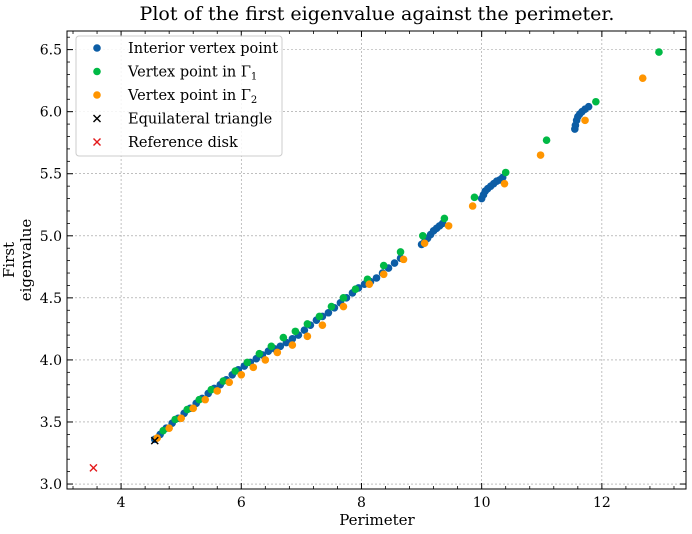  I want to click on y-tick-label: 3.5, so click(51, 423).